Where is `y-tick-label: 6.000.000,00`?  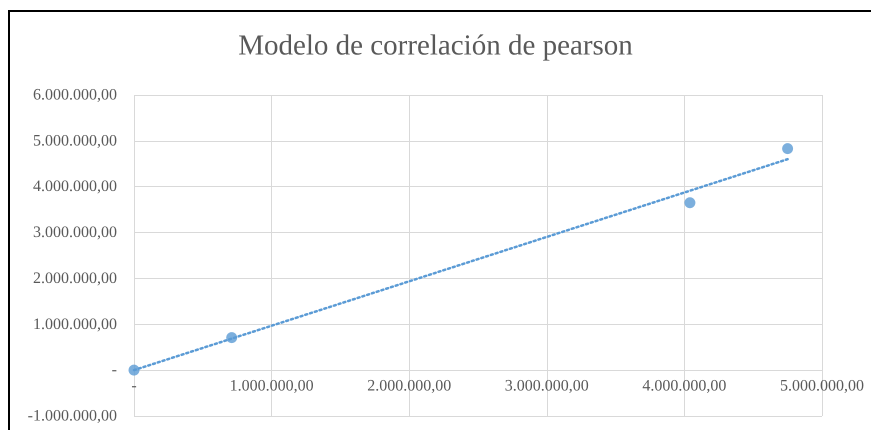
y-tick-label: 6.000.000,00 is located at coordinates (75, 95).